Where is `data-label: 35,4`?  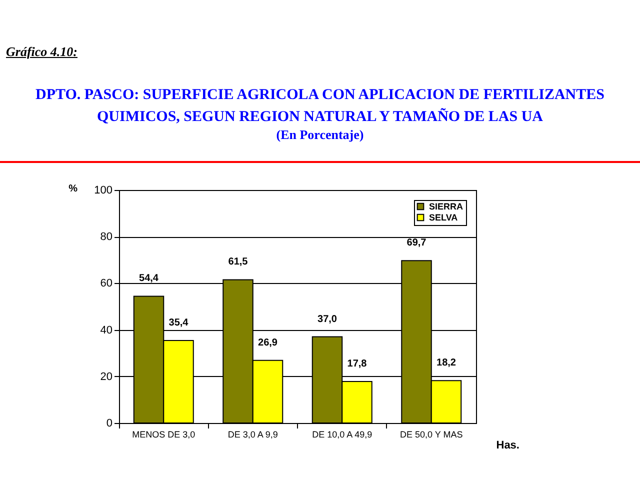
data-label: 35,4 is located at coordinates (178, 323).